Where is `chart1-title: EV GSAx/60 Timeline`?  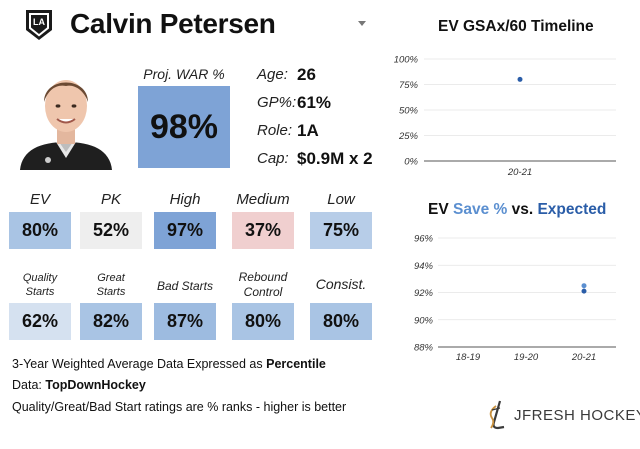
chart1-title: EV GSAx/60 Timeline is located at coordinates (516, 26).